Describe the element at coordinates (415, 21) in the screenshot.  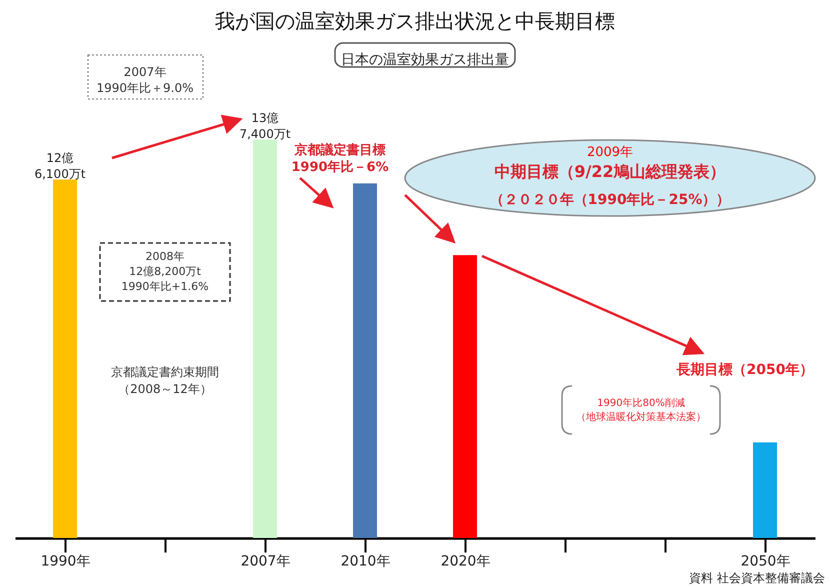
I see `chart-title: 我が国の温室効果ガス排出状況と中長期目標` at that location.